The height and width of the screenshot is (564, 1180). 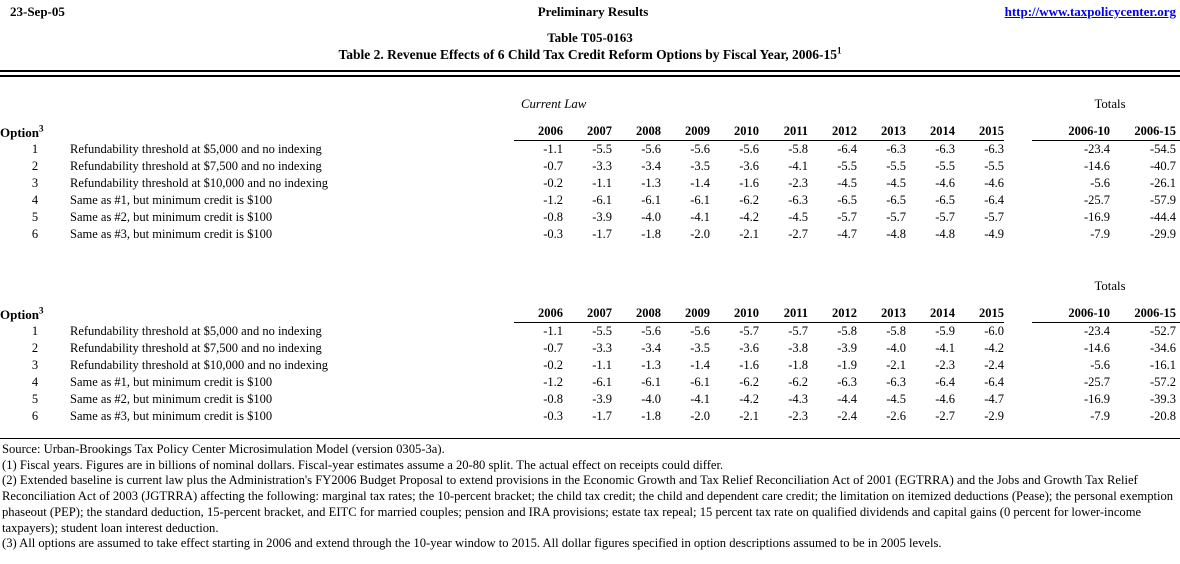 What do you see at coordinates (896, 183) in the screenshot?
I see `year-value-cell: -4.5` at bounding box center [896, 183].